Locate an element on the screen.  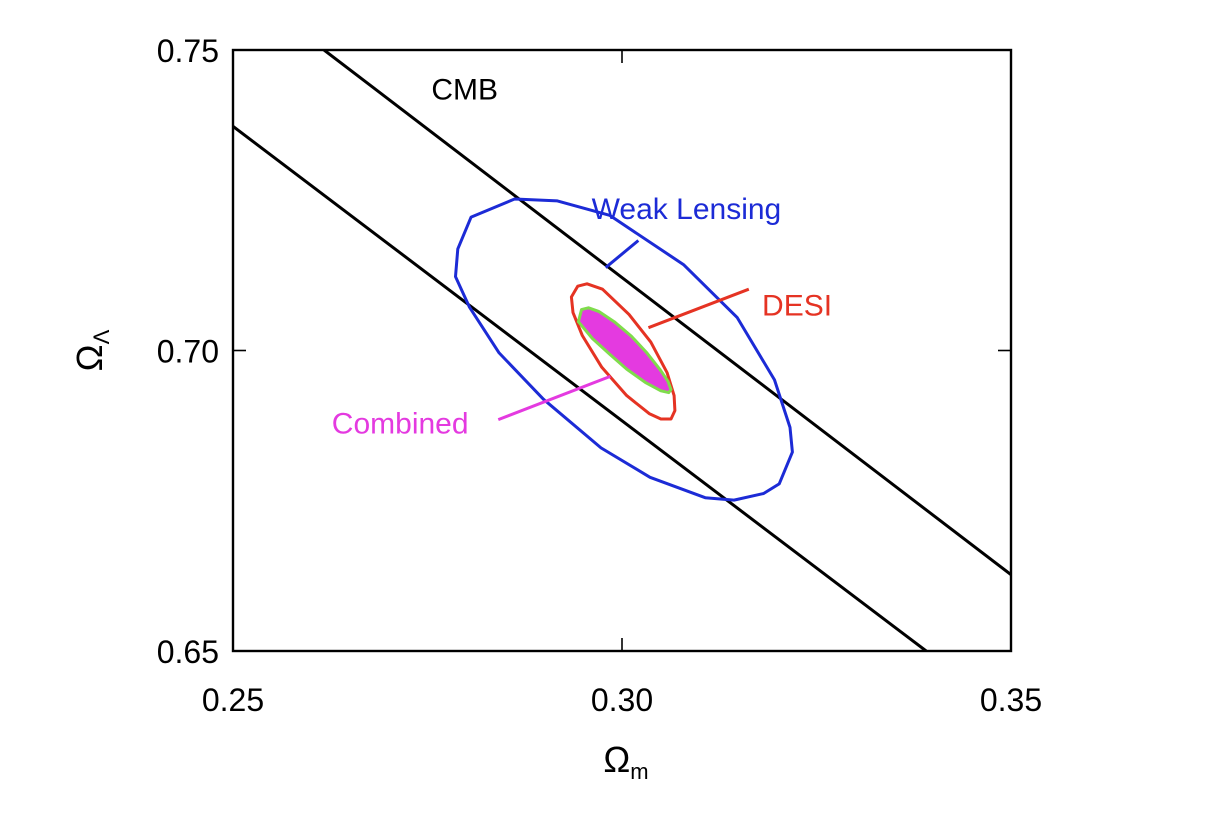
weak-lensing-label: Weak Lensing is located at coordinates (687, 209).